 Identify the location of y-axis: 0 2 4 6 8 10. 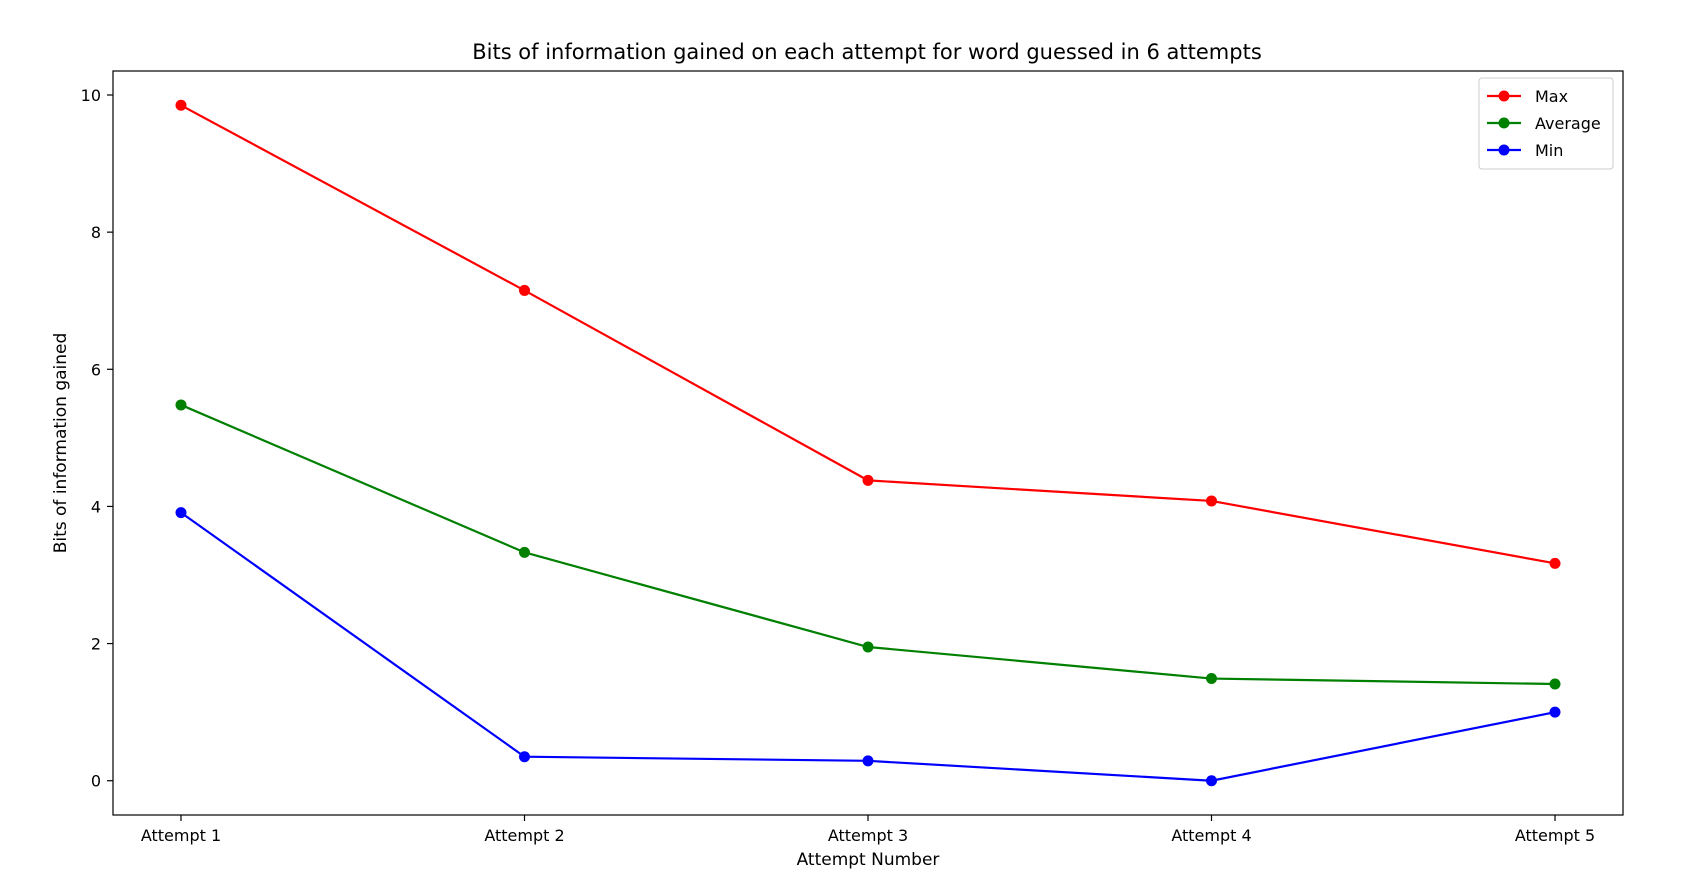
(97, 438).